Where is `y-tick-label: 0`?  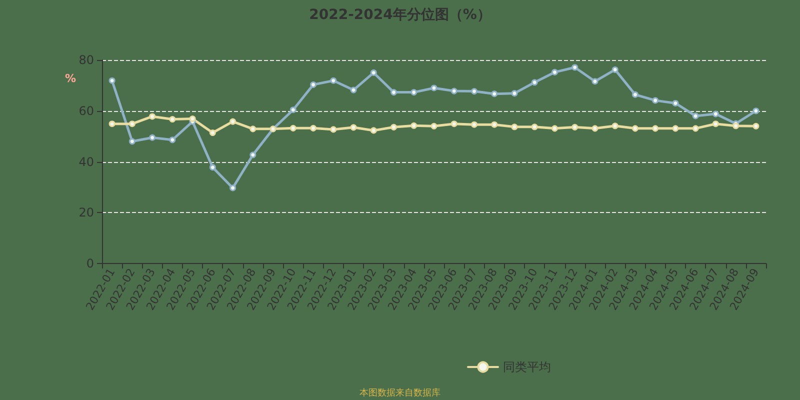 y-tick-label: 0 is located at coordinates (90, 263).